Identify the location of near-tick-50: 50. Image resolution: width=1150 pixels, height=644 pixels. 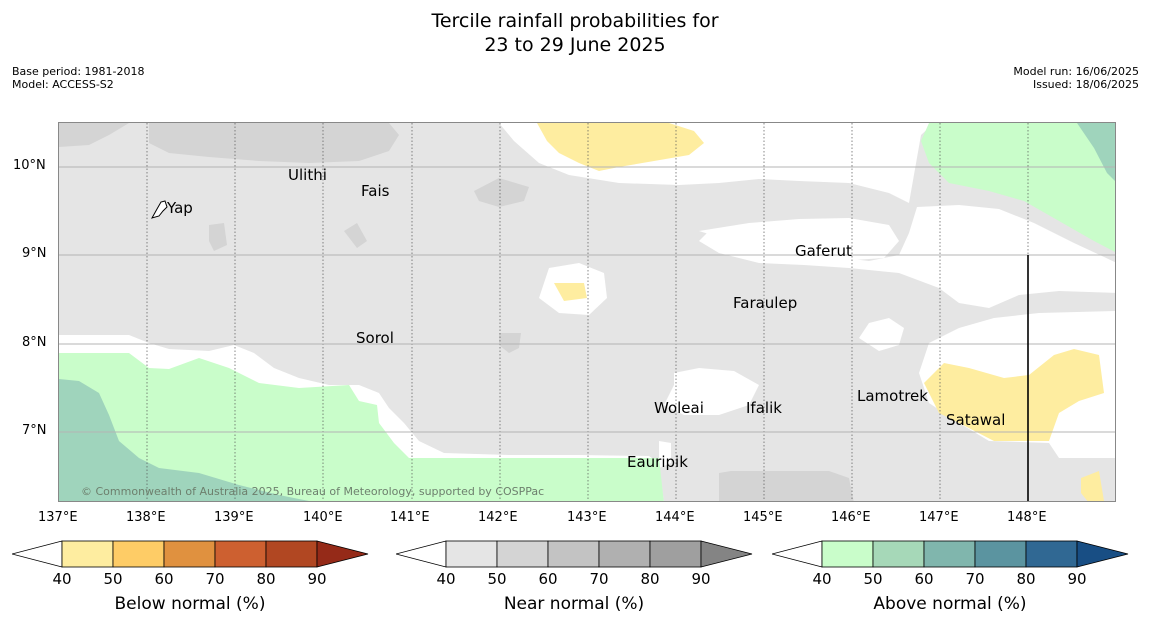
(497, 579).